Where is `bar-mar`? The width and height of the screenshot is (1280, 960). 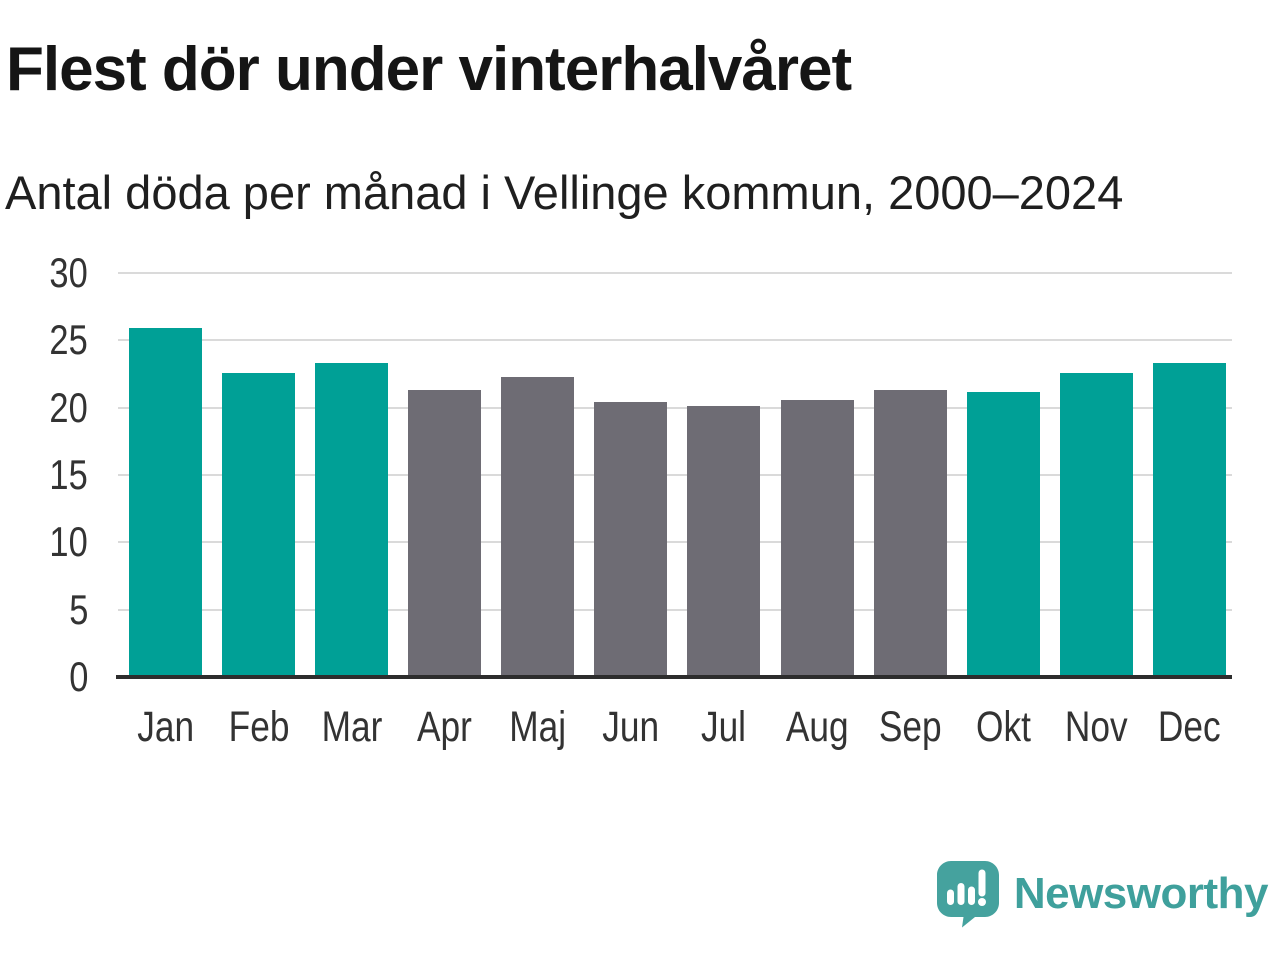 bar-mar is located at coordinates (352, 520).